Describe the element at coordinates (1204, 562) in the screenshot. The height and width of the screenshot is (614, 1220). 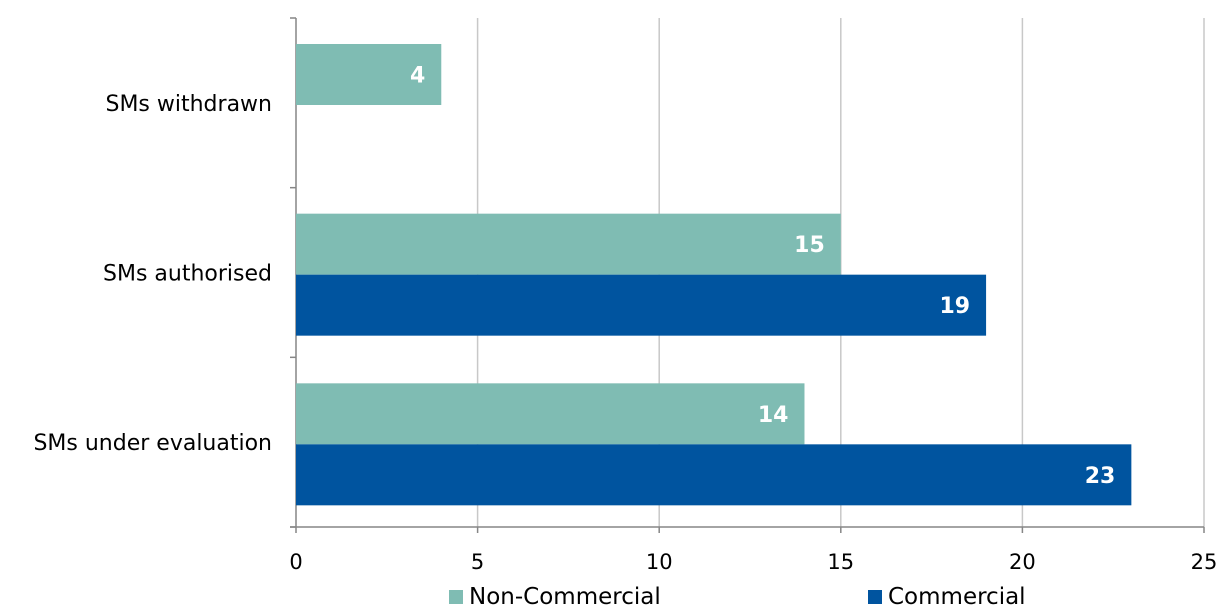
I see `x-tick-label: 25` at that location.